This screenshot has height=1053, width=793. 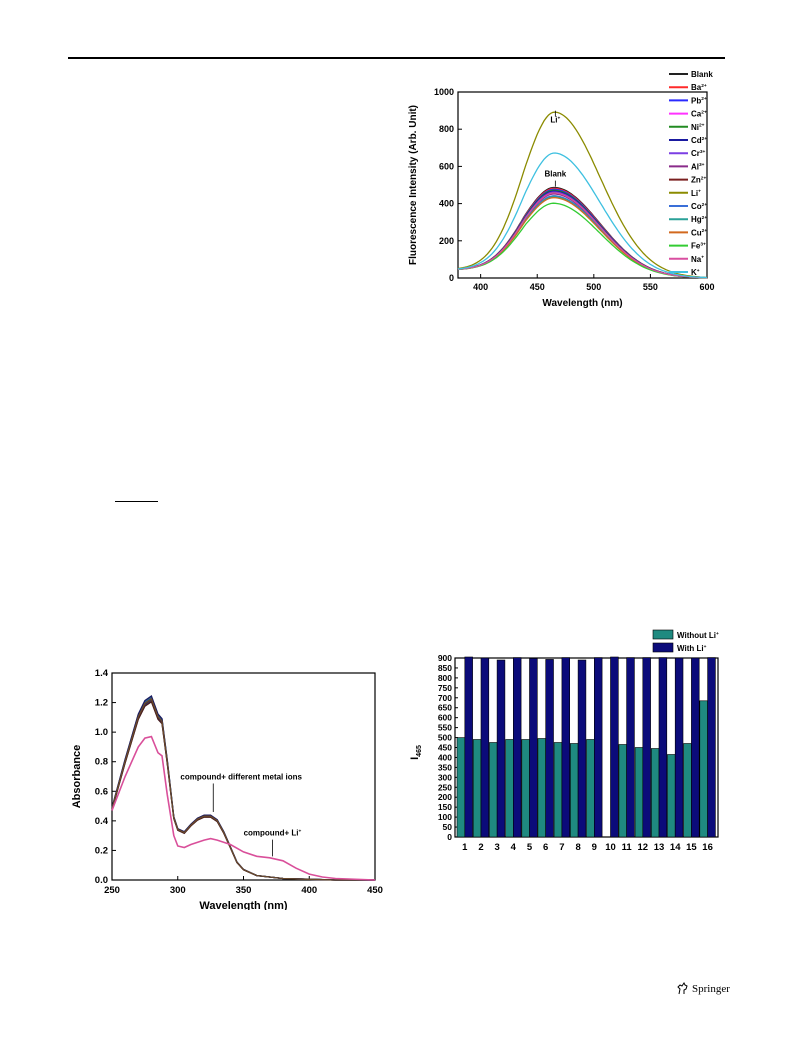 What do you see at coordinates (696, 193) in the screenshot?
I see `legend-entry: Li+` at bounding box center [696, 193].